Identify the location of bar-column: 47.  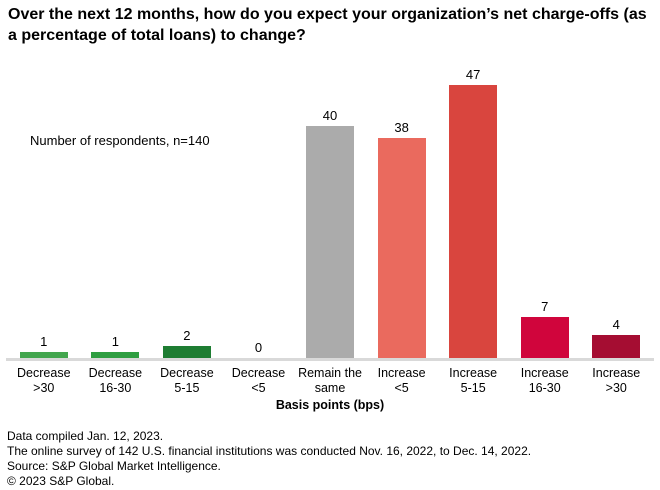
(473, 210).